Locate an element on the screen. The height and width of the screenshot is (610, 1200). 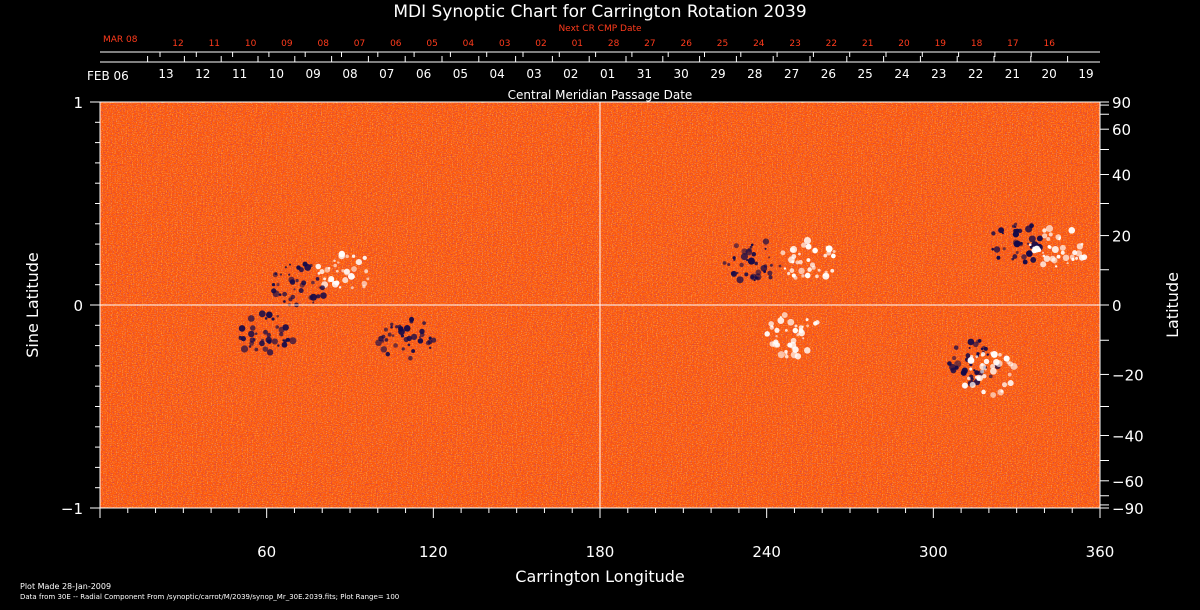
lat-tick-label: −40 is located at coordinates (1128, 436).